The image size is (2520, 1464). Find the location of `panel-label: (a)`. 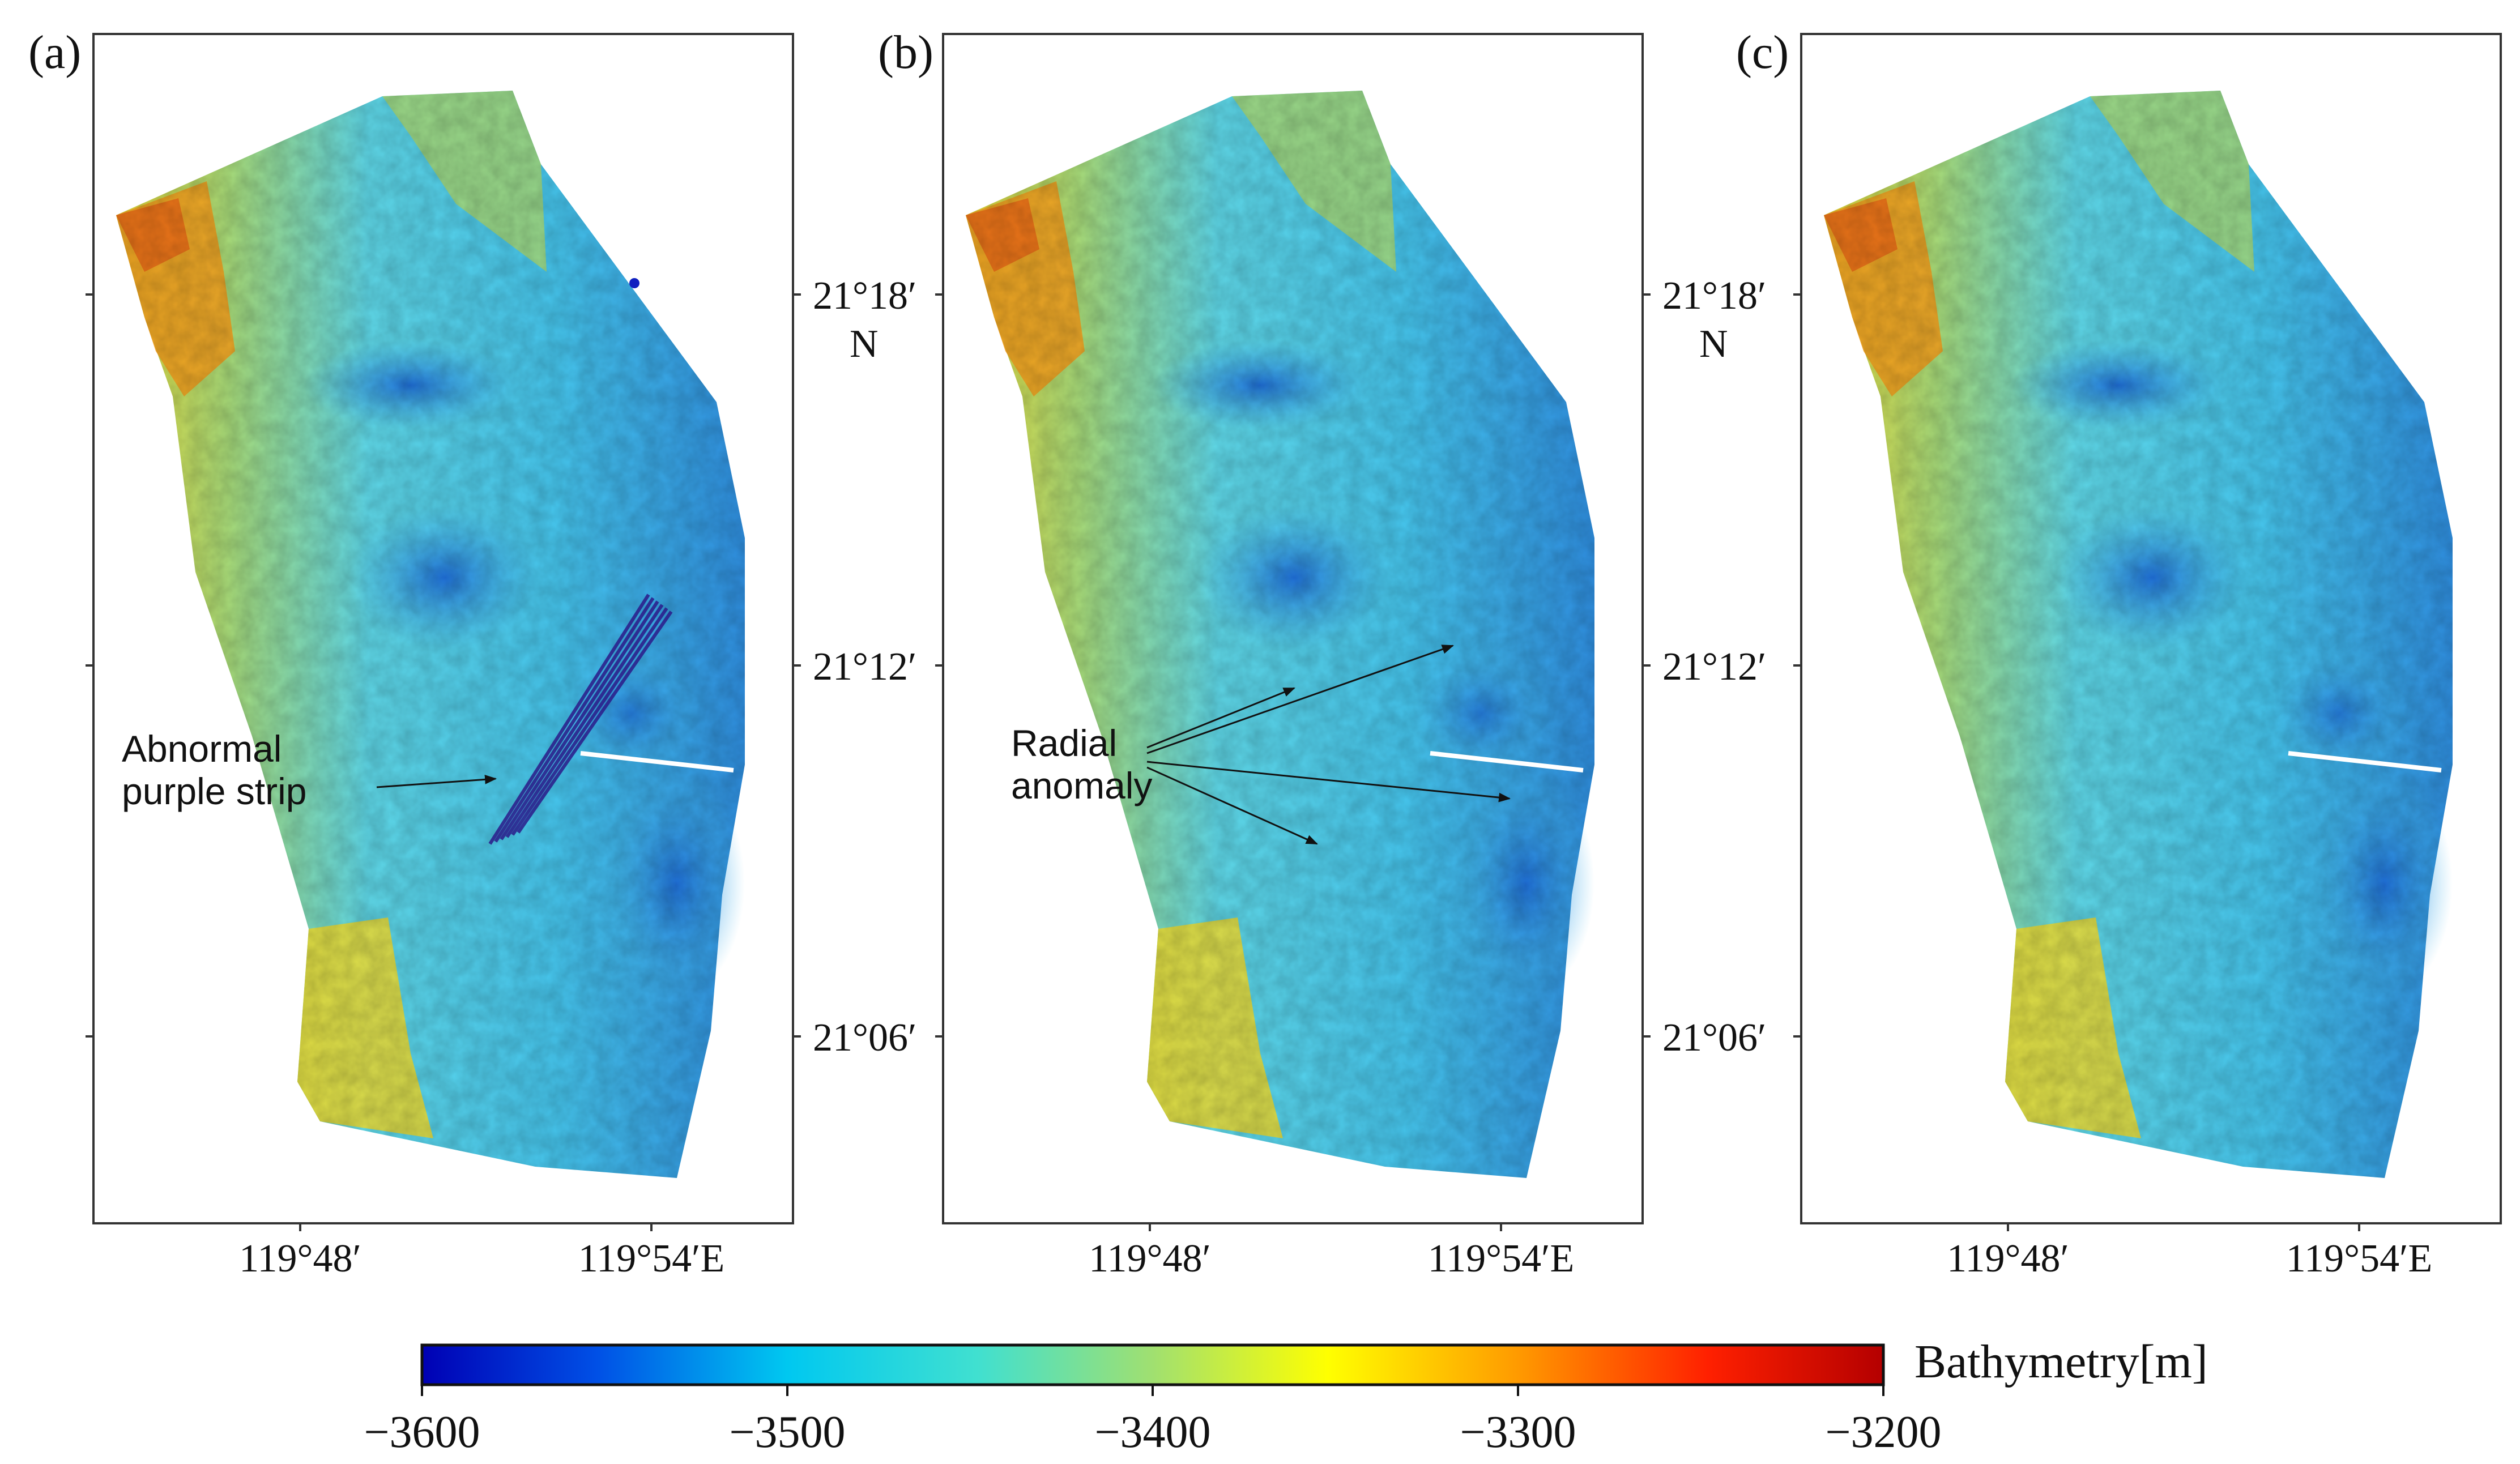

panel-label: (a) is located at coordinates (54, 52).